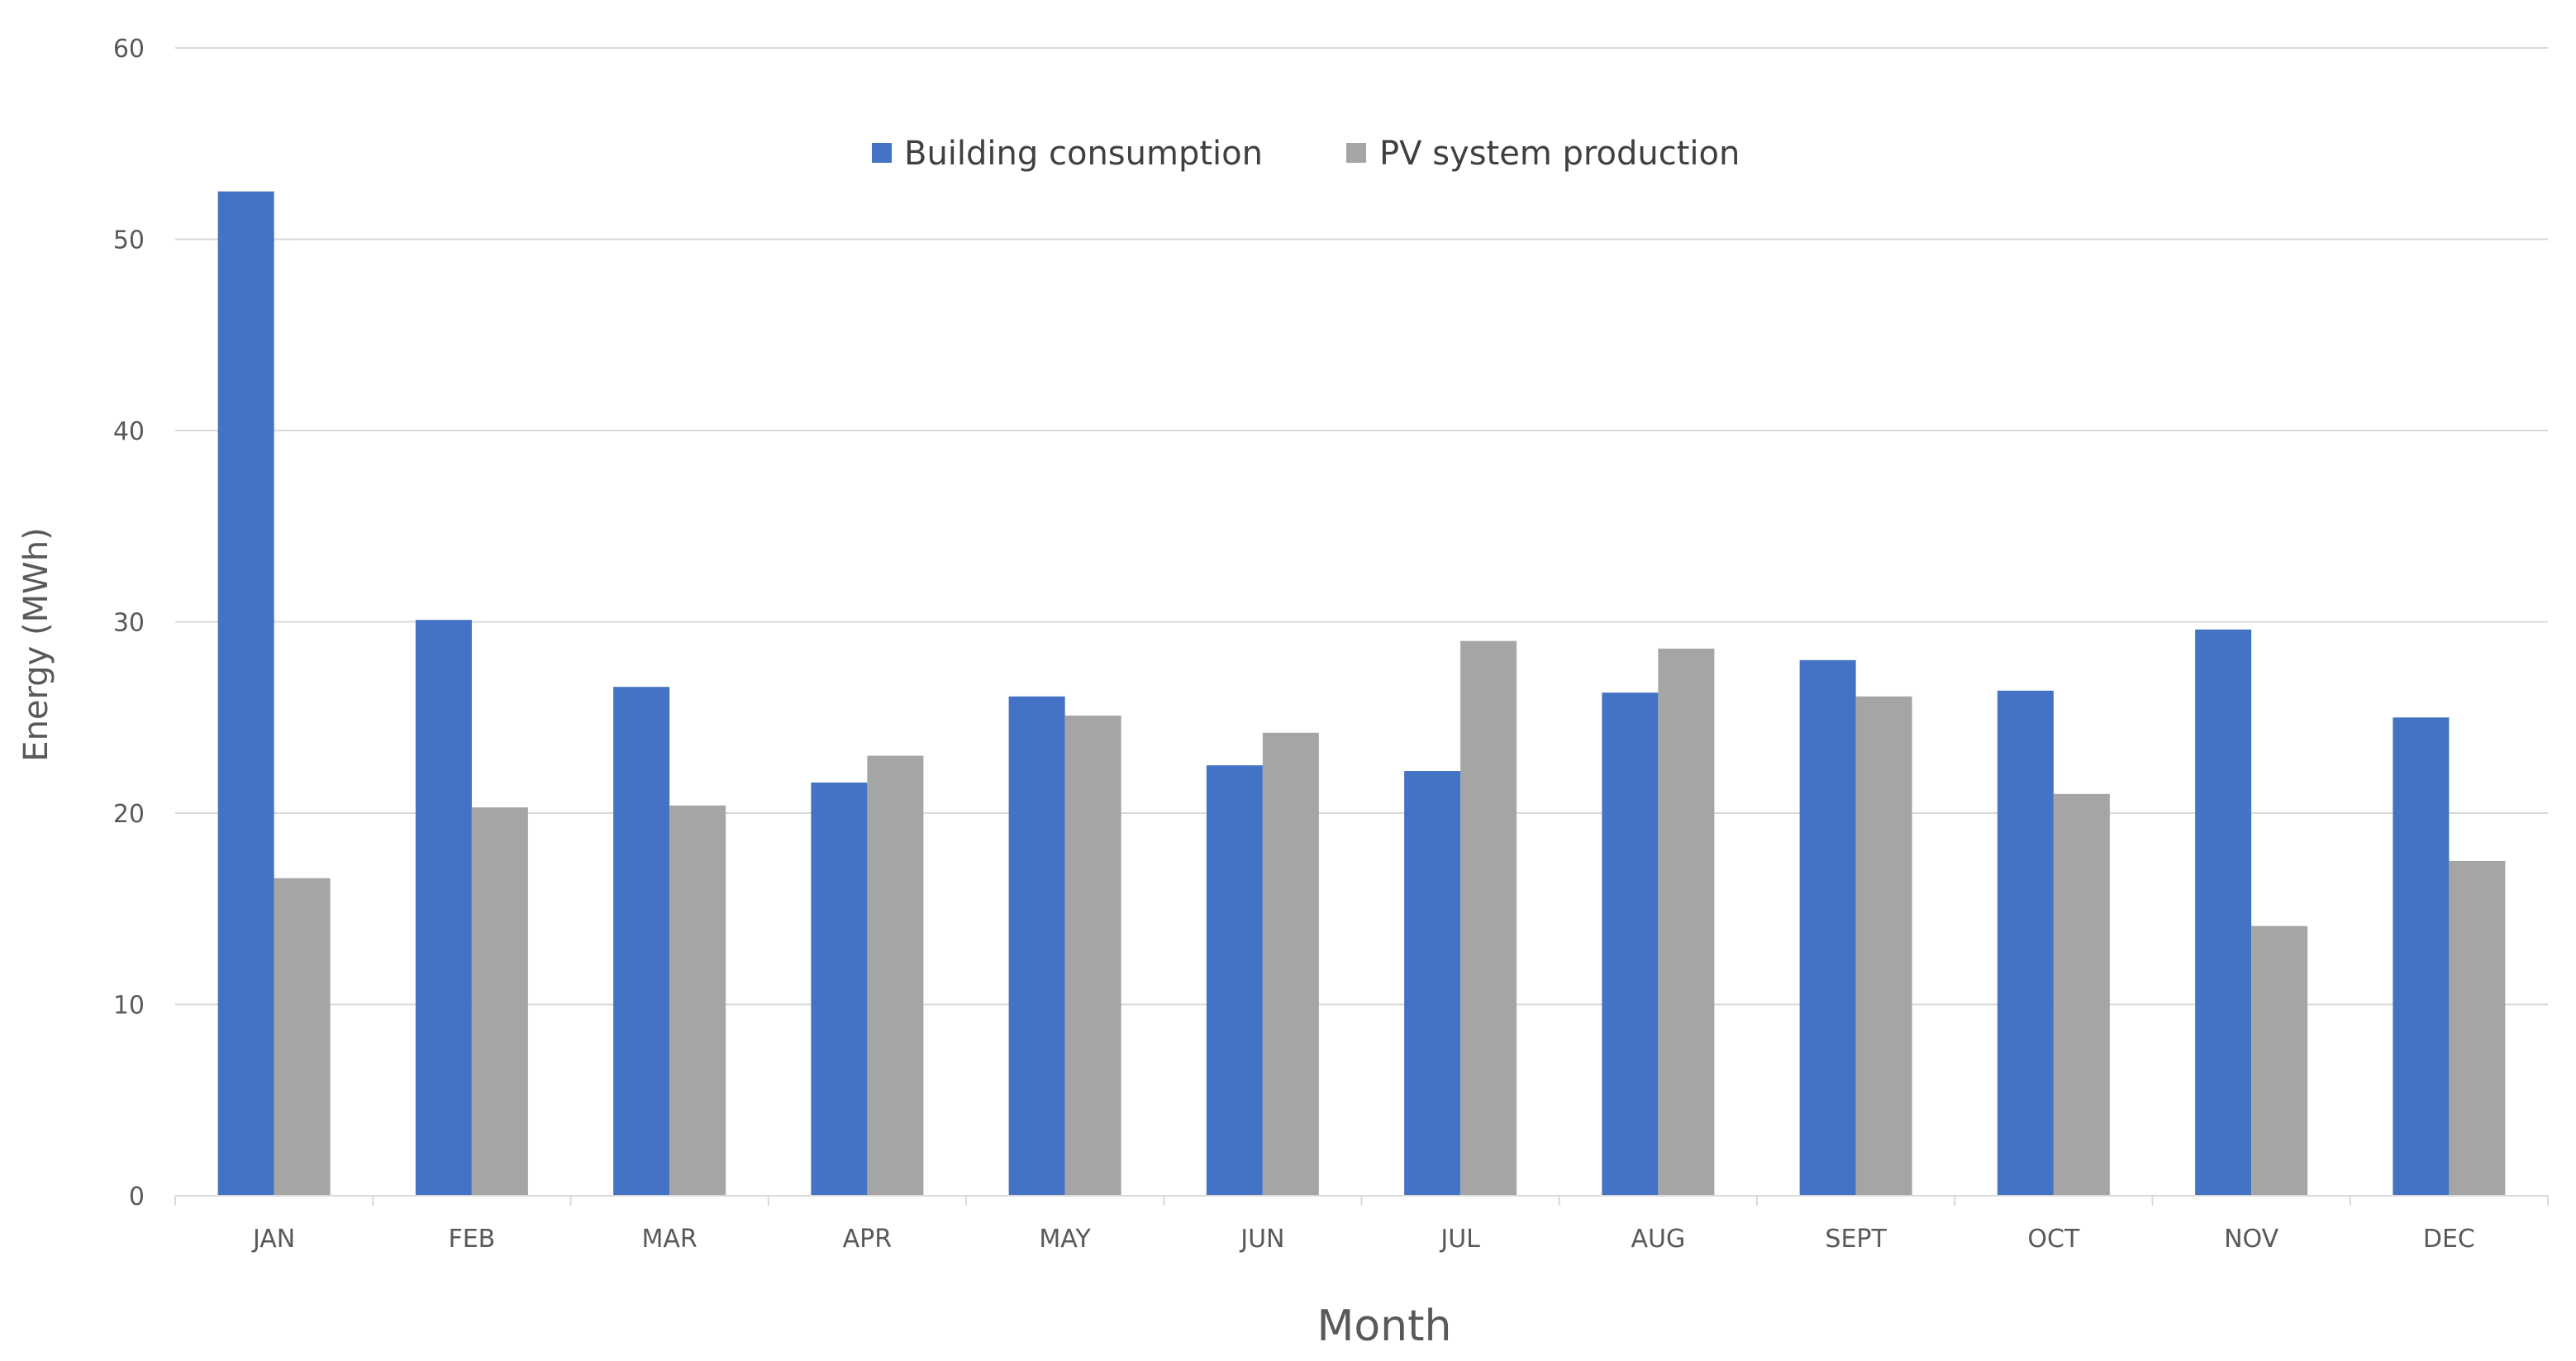  Describe the element at coordinates (1084, 154) in the screenshot. I see `legend-label-building-consumption: Building consumption` at that location.